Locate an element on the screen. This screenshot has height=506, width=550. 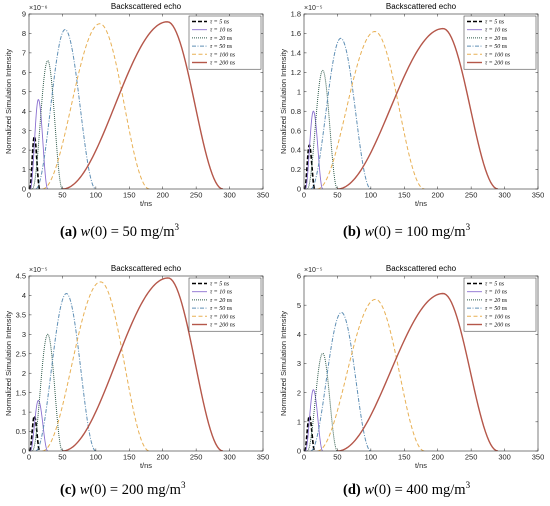
y-tick-label: 3.5 is located at coordinates (21, 314).